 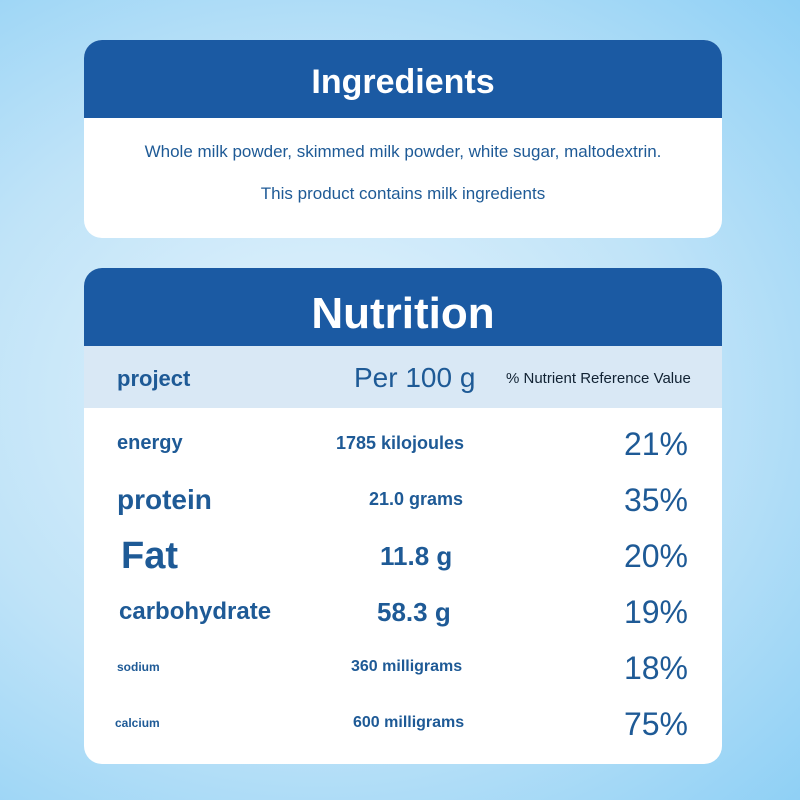 What do you see at coordinates (598, 378) in the screenshot?
I see `header-cell: % Nutrient Reference Value` at bounding box center [598, 378].